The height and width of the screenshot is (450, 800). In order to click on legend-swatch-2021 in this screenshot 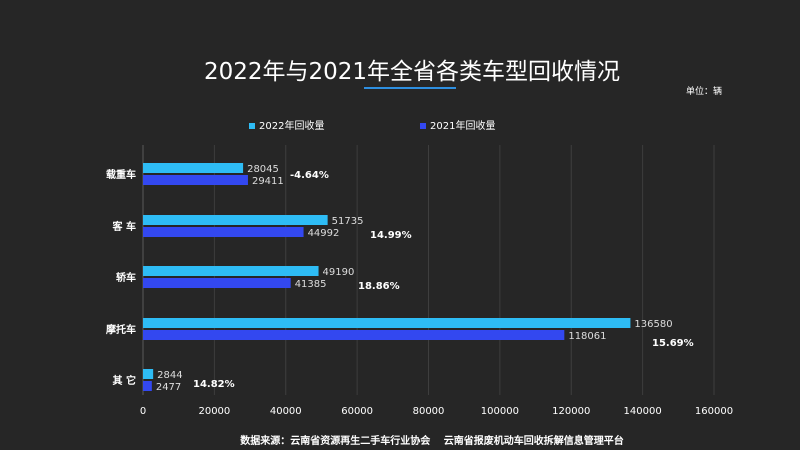, I will do `click(423, 126)`.